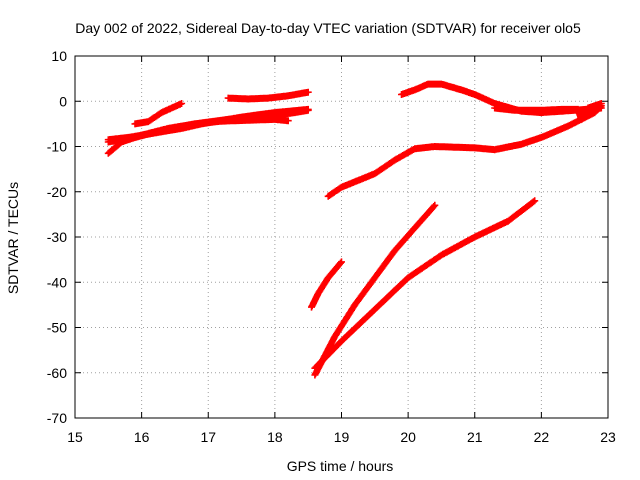  I want to click on x-tick-label: 21, so click(475, 437).